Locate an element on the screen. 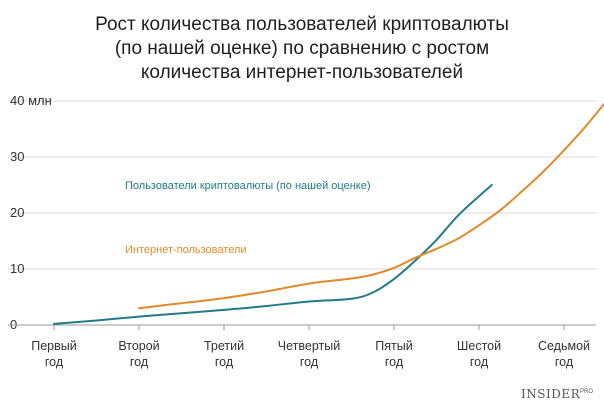  chart-title-line-2: (по нашей оценке) по сравнению с ростом is located at coordinates (302, 48).